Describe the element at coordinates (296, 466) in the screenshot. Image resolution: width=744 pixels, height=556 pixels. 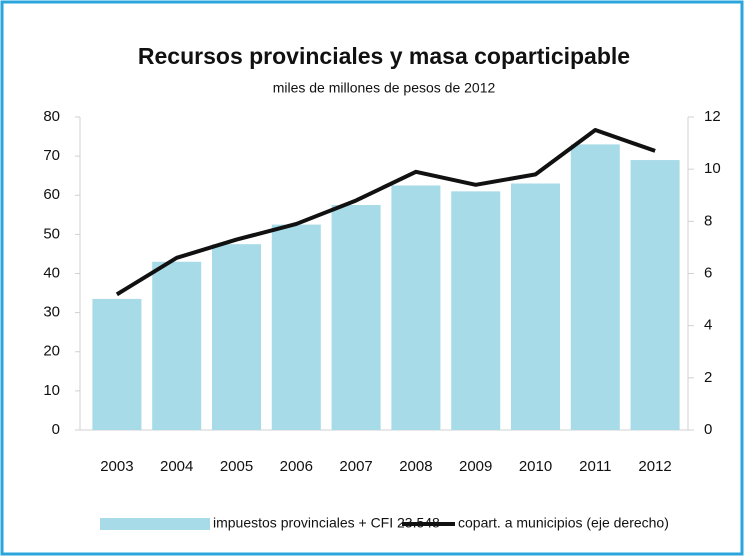
I see `x-tick-label: 2006` at that location.